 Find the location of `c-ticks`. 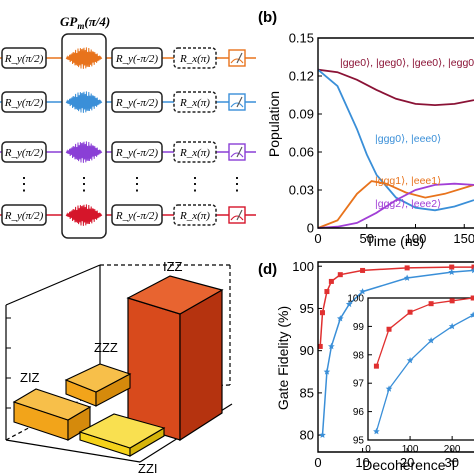

c-ticks is located at coordinates (8, 363).